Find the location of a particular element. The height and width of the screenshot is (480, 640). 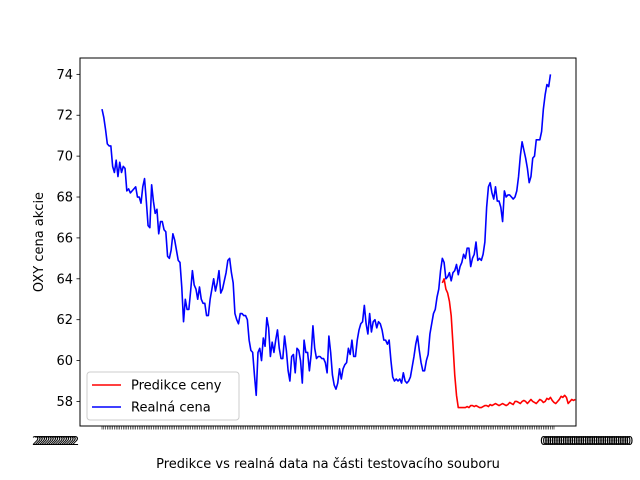

y-tick-label: 72 is located at coordinates (64, 116).